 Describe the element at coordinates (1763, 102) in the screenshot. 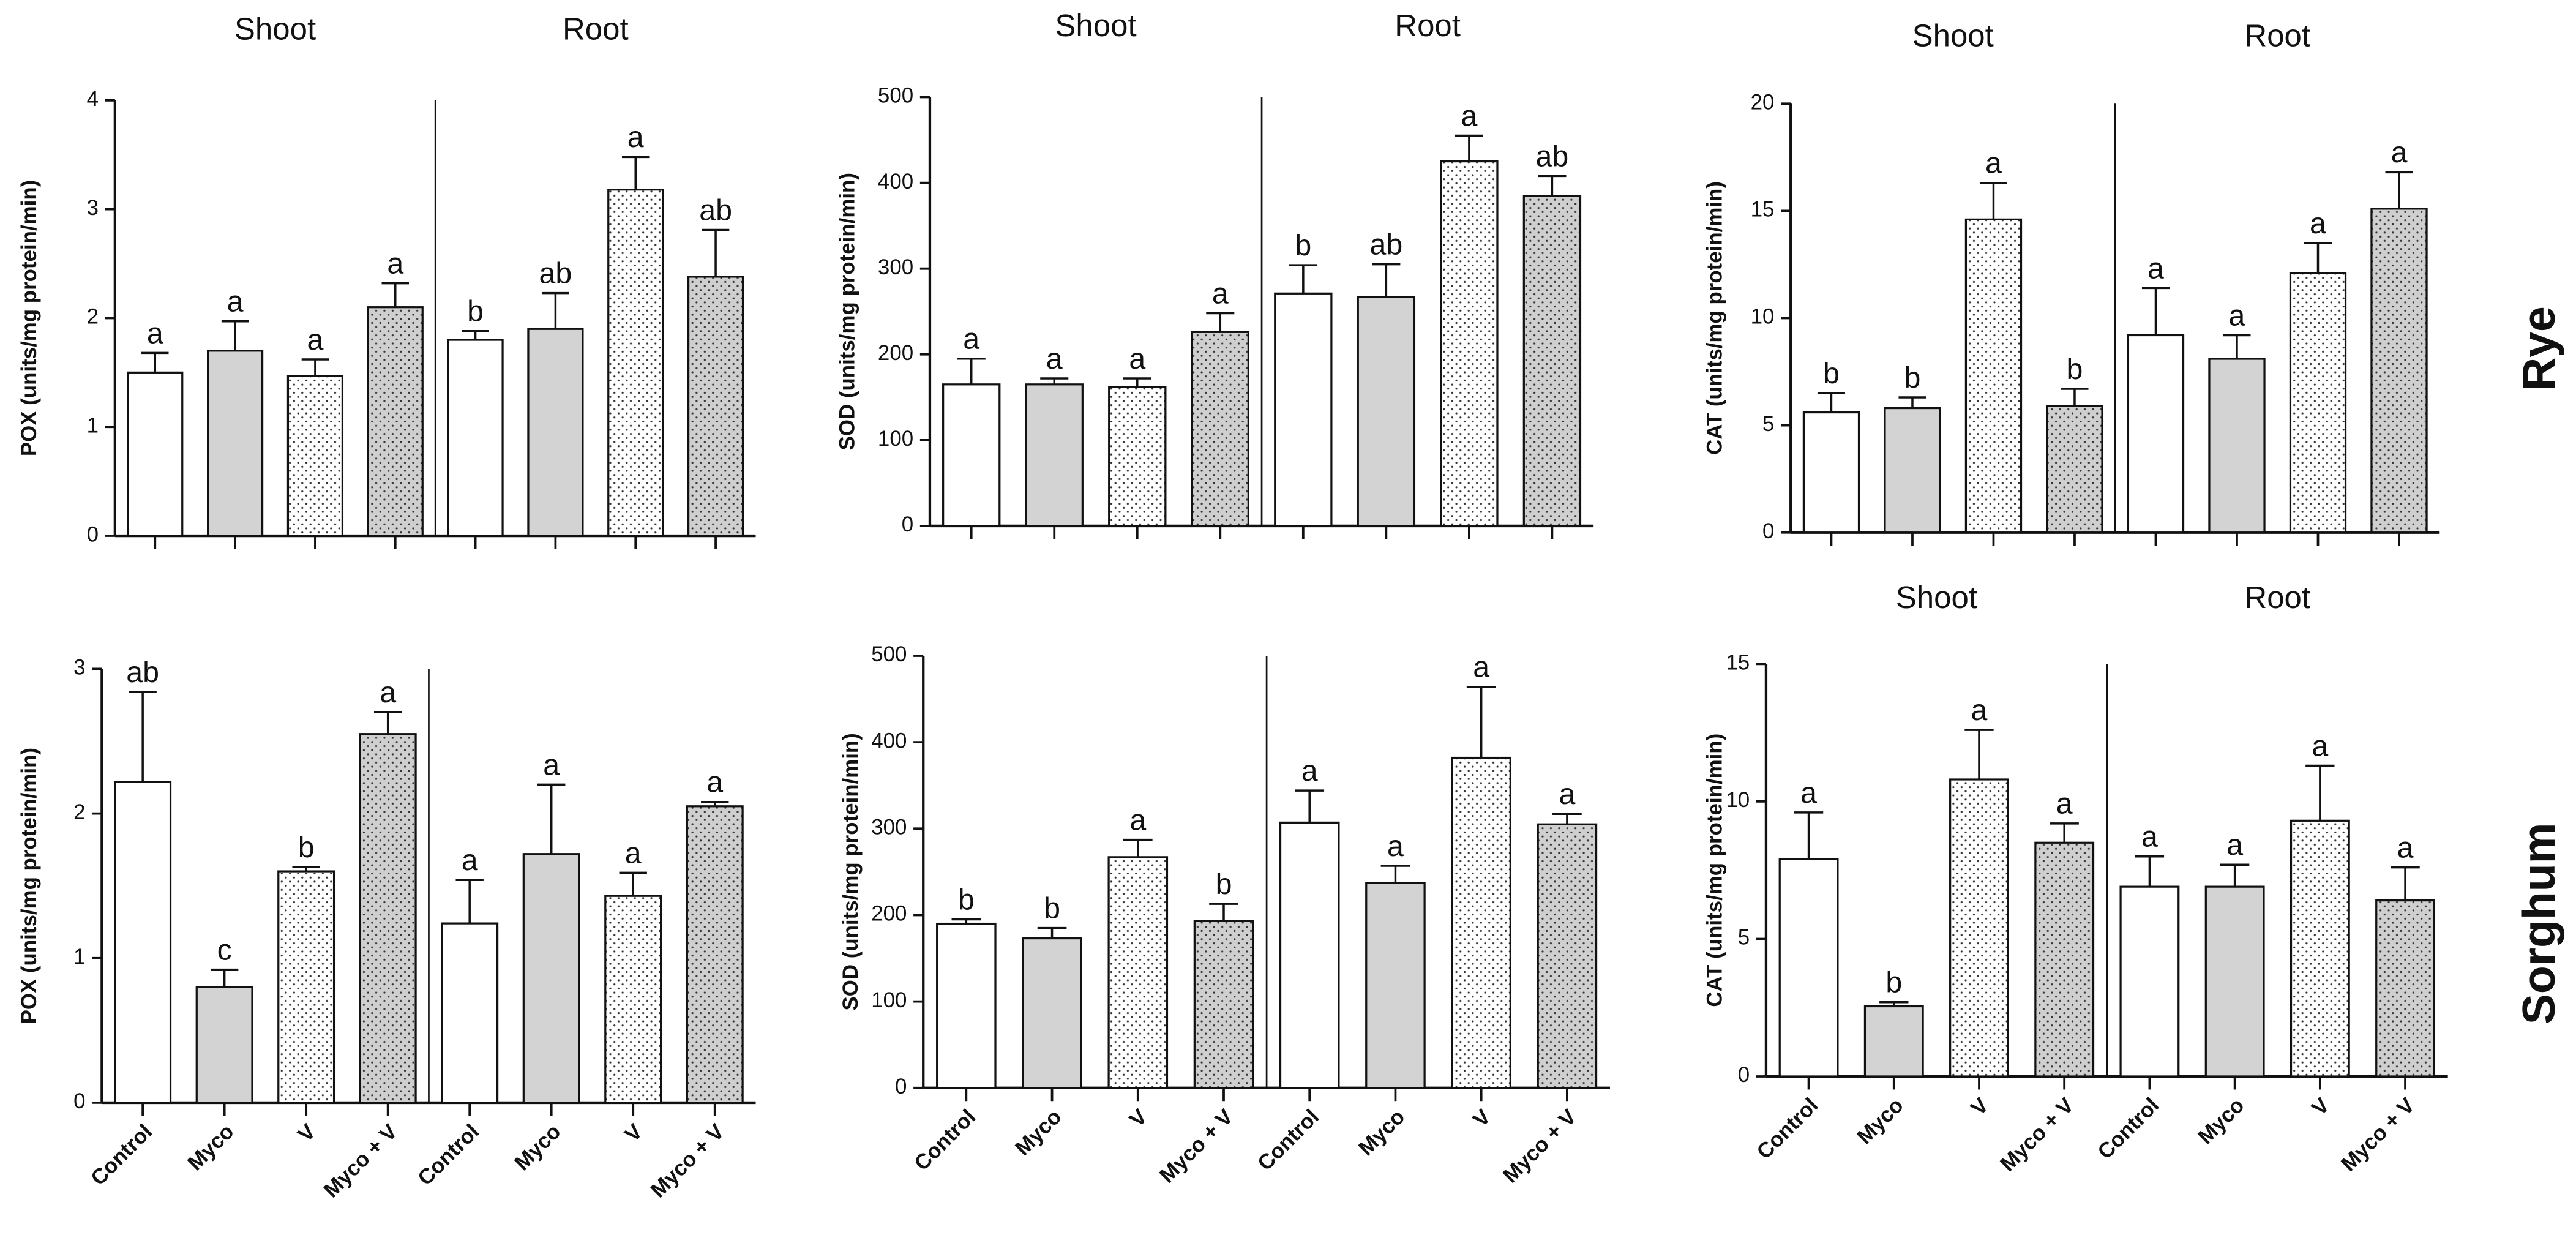

I see `y-tick-label: 20` at that location.